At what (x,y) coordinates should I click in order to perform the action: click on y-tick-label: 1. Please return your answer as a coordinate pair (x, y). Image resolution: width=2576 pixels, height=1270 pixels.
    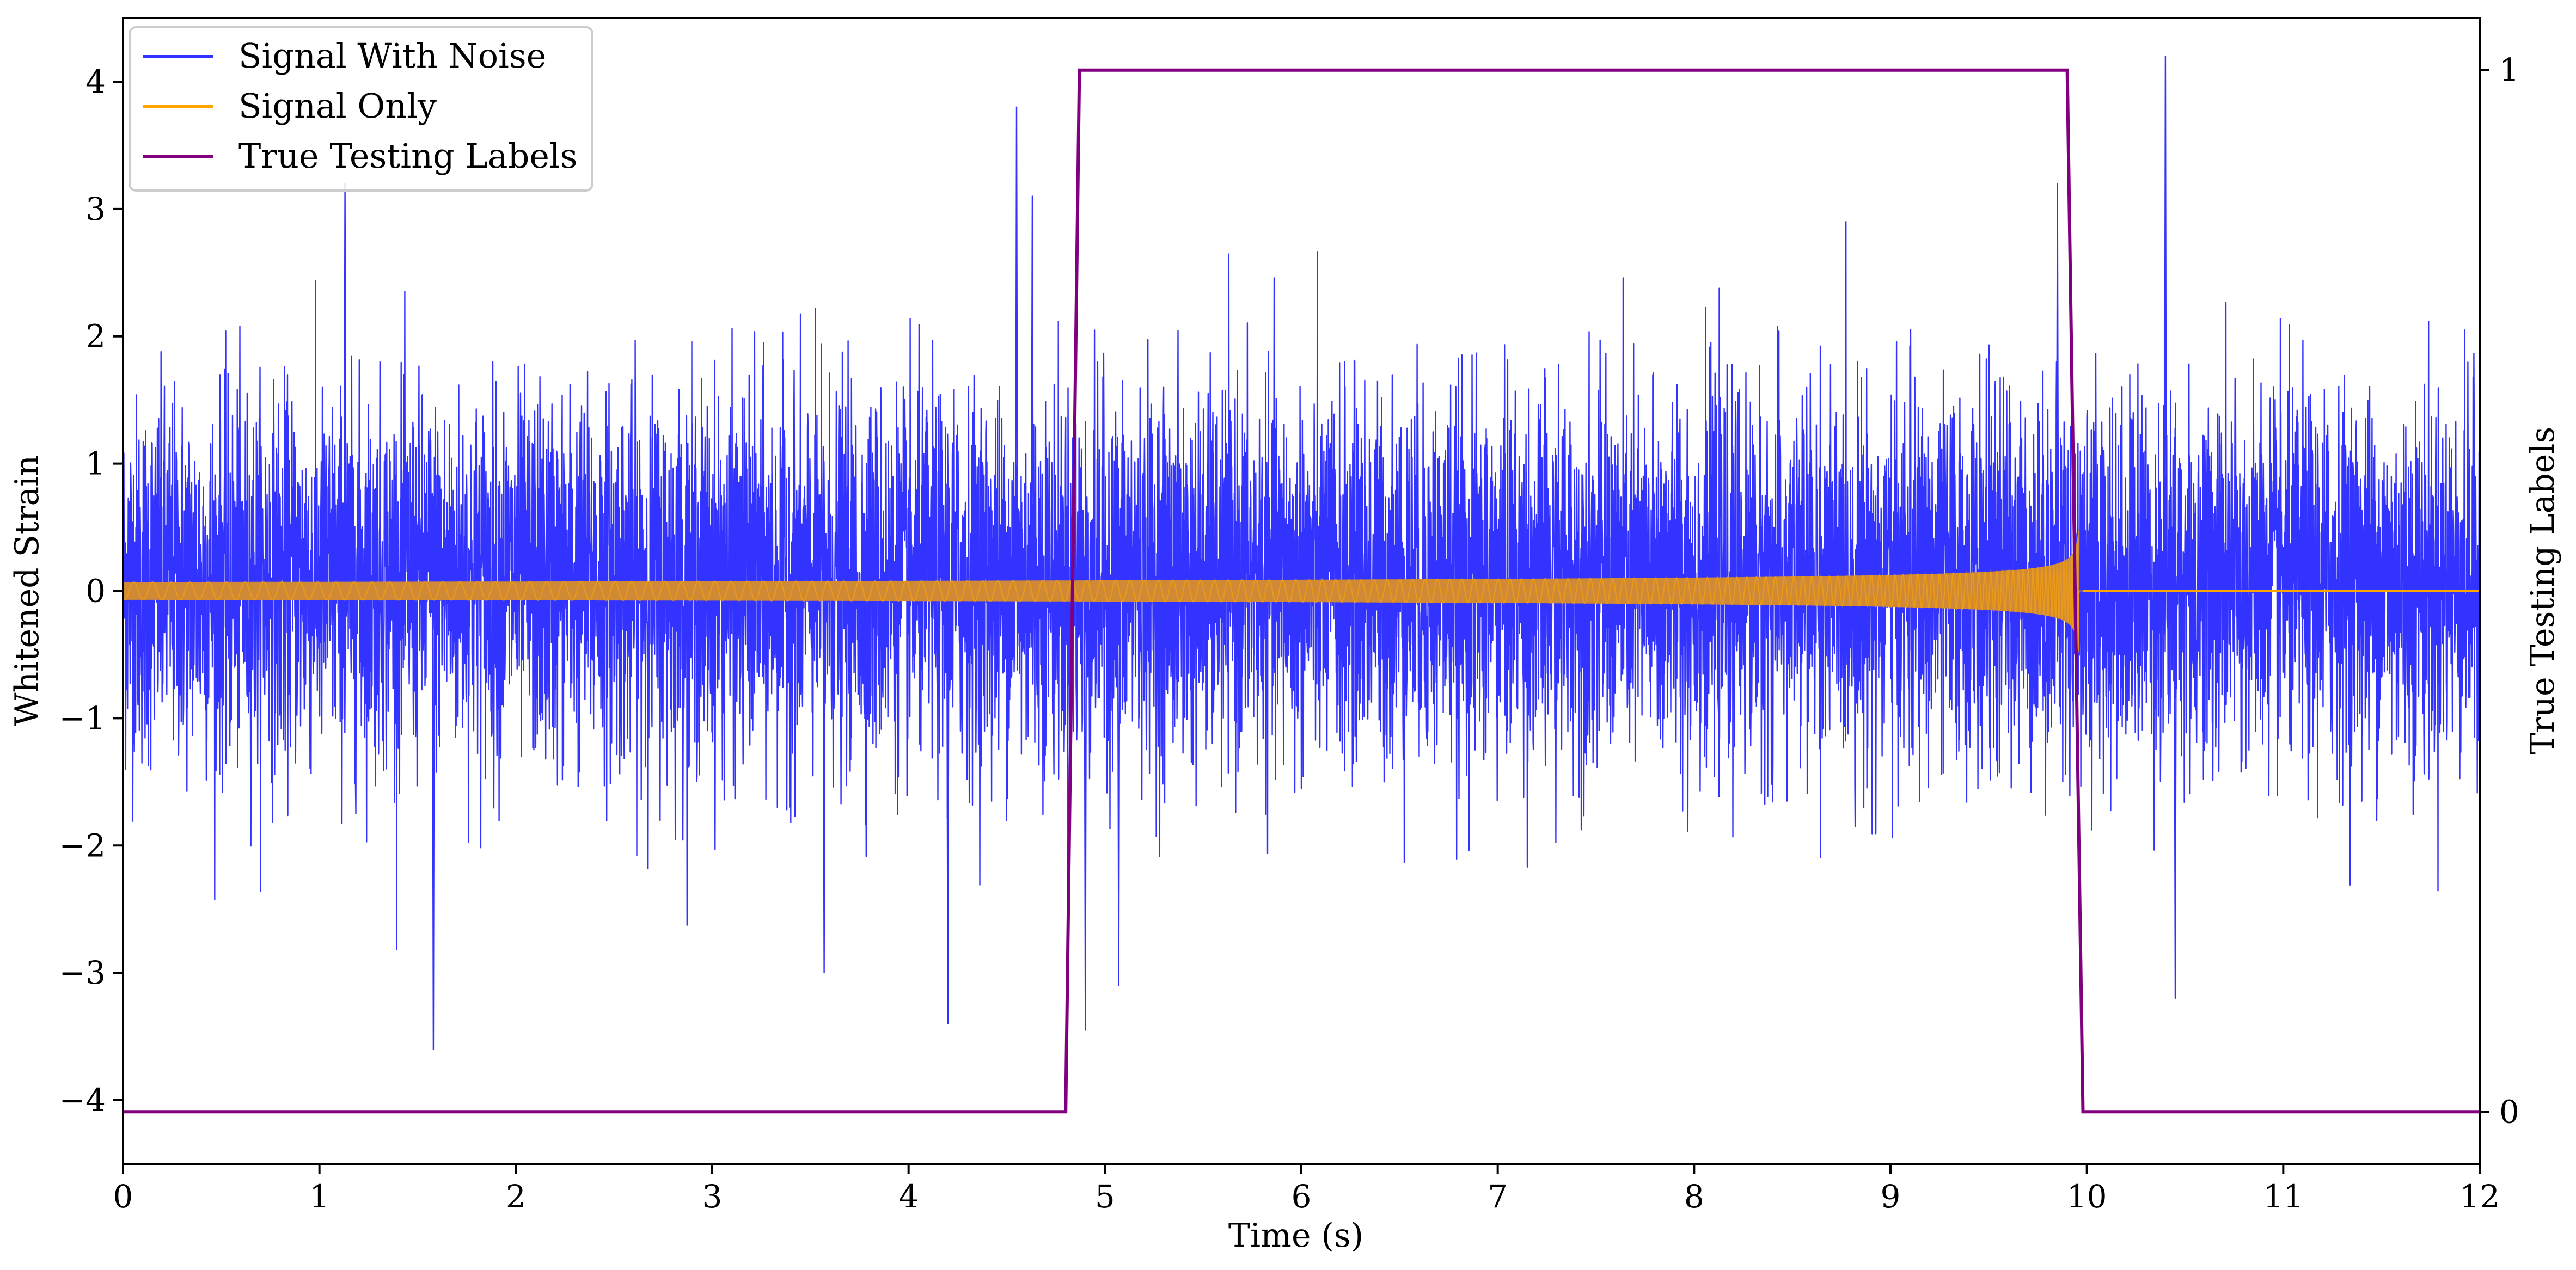
    Looking at the image, I should click on (95, 463).